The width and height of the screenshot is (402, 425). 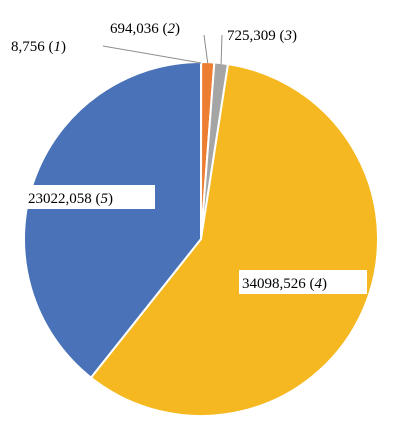 I want to click on svg-text: 34098,526 (4), so click(x=284, y=284).